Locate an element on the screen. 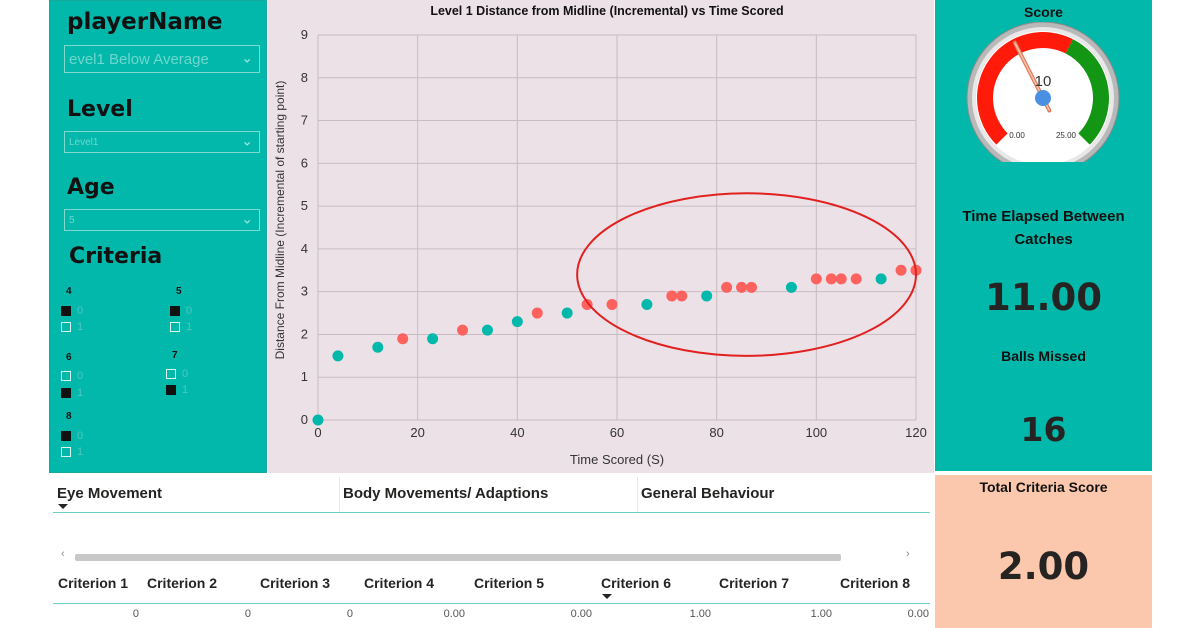 This screenshot has width=1200, height=628. level-heading: Level is located at coordinates (100, 109).